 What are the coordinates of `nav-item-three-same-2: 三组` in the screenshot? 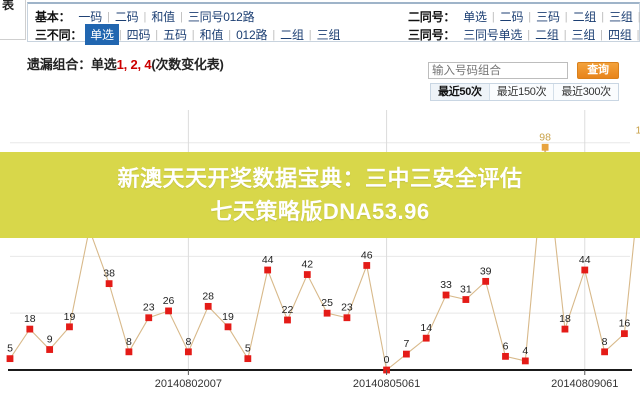 It's located at (583, 35).